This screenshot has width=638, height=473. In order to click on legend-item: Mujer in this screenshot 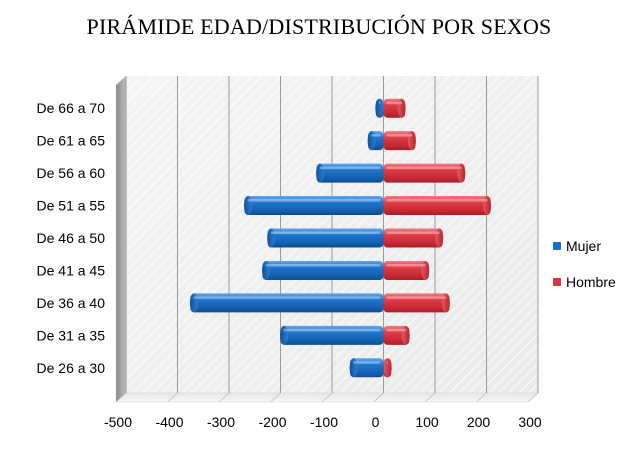, I will do `click(584, 246)`.